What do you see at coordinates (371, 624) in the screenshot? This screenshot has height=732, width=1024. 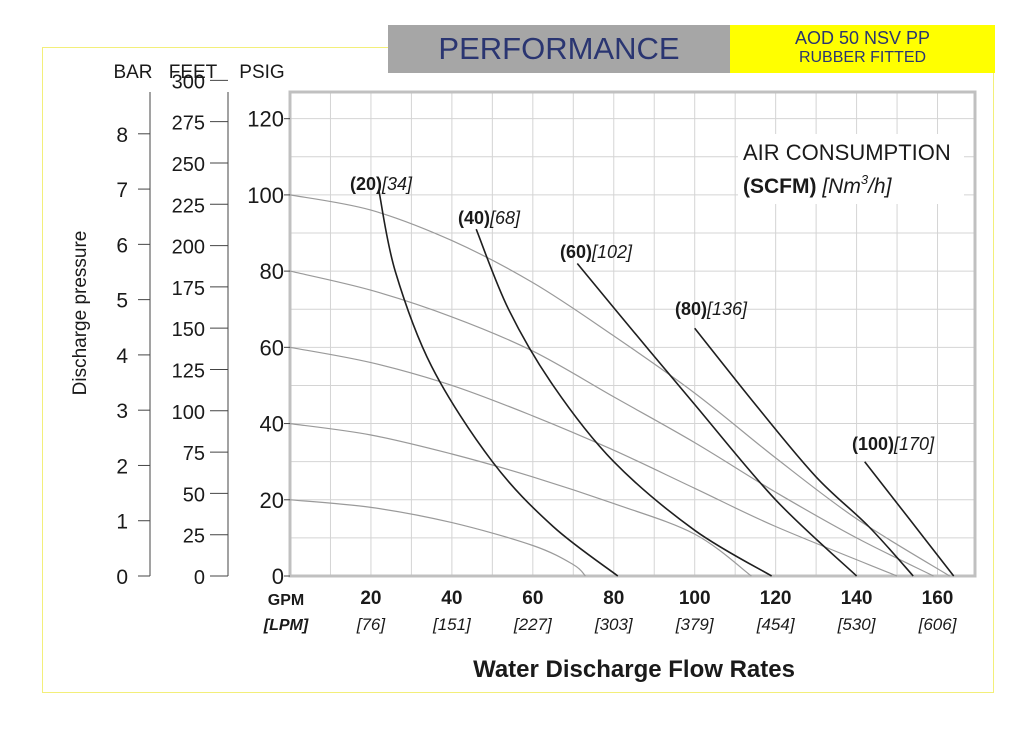 I see `x-tick-lpm-label: [76]` at bounding box center [371, 624].